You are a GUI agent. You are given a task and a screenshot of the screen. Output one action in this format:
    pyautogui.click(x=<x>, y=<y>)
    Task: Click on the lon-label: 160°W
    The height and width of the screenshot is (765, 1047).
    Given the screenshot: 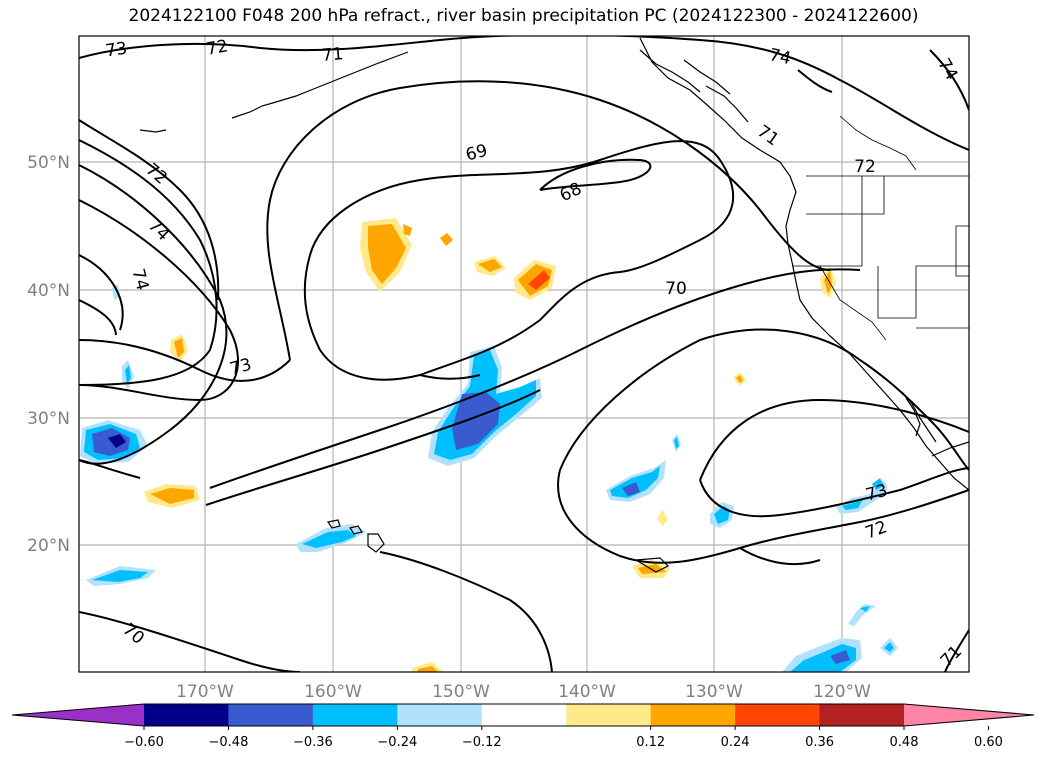 What is the action you would take?
    pyautogui.click(x=333, y=692)
    